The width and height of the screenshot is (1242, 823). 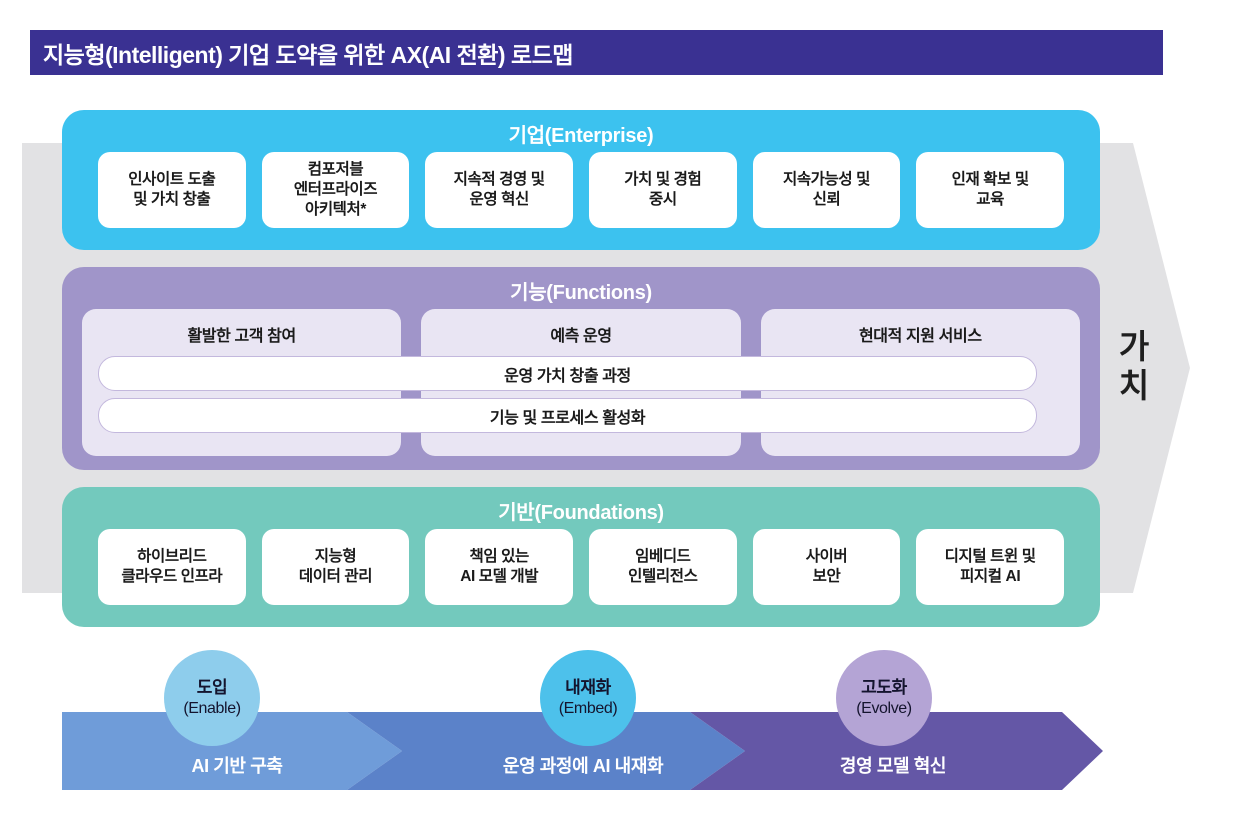 I want to click on foundations-card: 디지털 트윈 및 피지컬 AI, so click(x=990, y=567).